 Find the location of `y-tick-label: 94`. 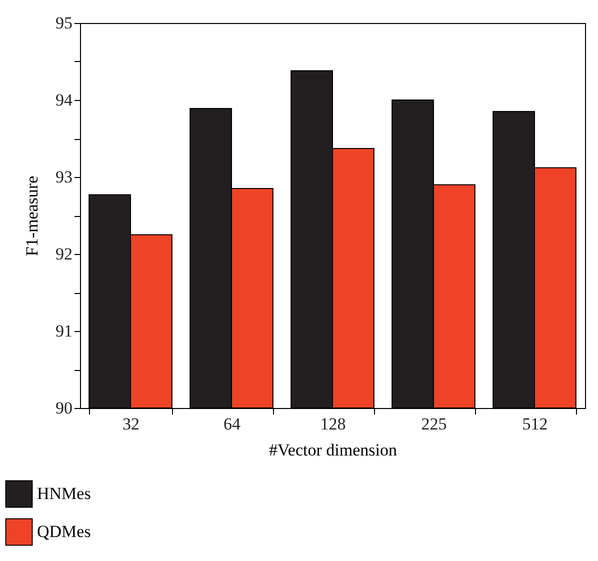

y-tick-label: 94 is located at coordinates (64, 100).